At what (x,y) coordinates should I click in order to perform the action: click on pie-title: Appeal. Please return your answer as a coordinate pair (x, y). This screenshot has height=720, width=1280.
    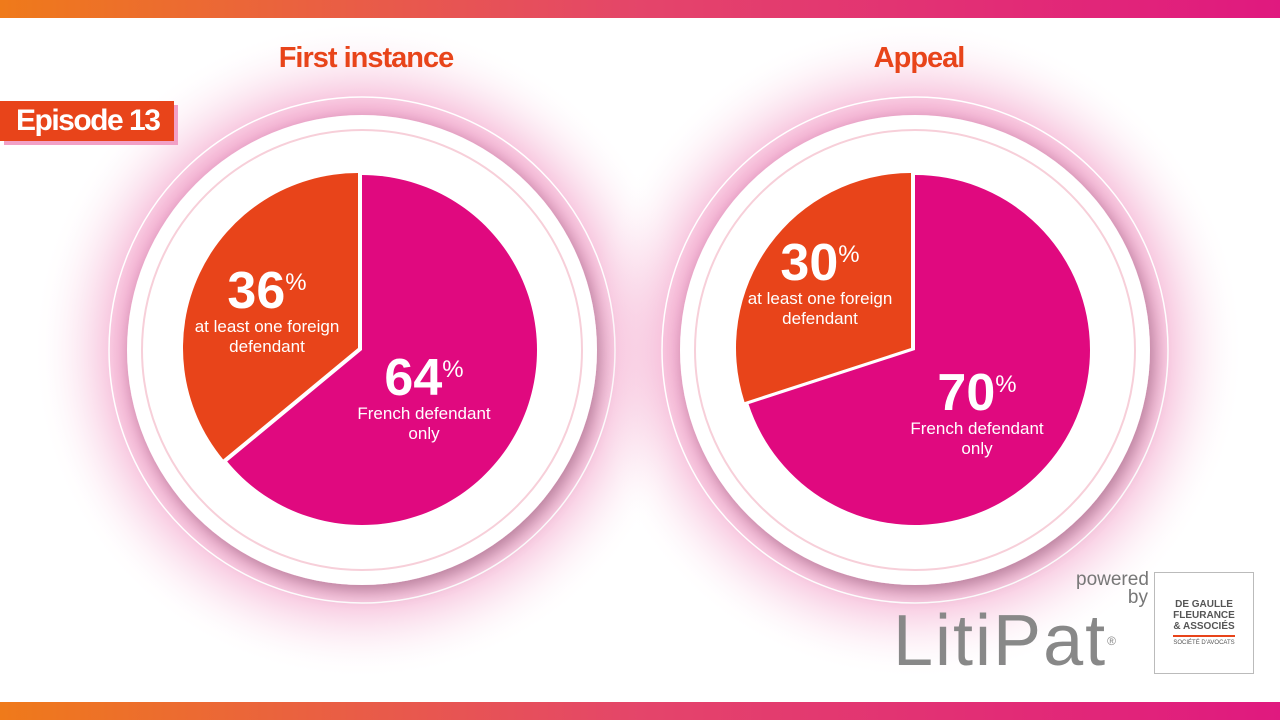
    Looking at the image, I should click on (919, 58).